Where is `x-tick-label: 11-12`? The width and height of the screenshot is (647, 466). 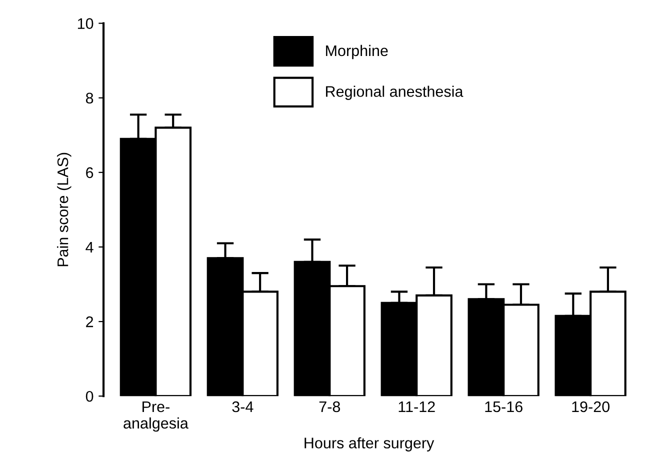 x-tick-label: 11-12 is located at coordinates (416, 406).